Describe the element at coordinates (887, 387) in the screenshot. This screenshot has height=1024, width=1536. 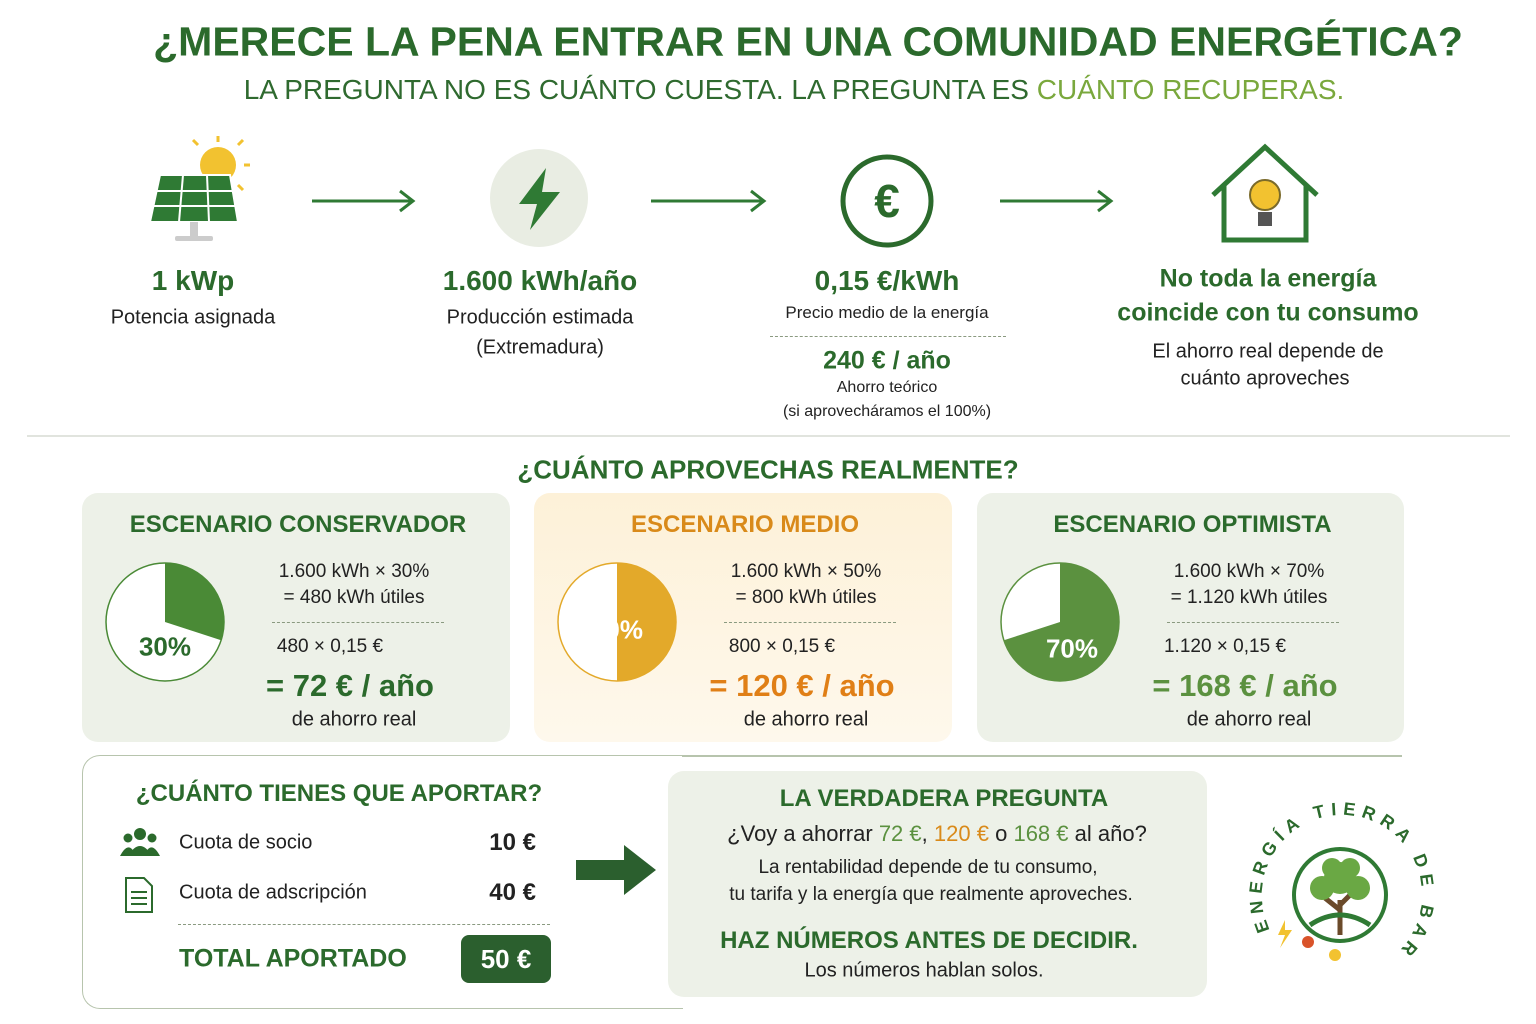
I see `step-result-label: Ahorro teórico` at that location.